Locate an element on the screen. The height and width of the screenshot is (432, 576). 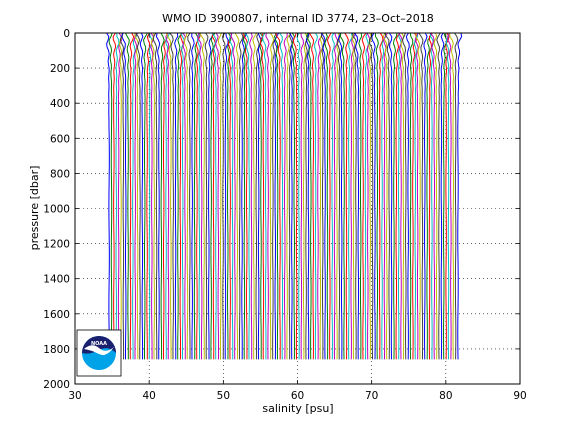
noaa-emblem-icon: NOAA is located at coordinates (99, 353).